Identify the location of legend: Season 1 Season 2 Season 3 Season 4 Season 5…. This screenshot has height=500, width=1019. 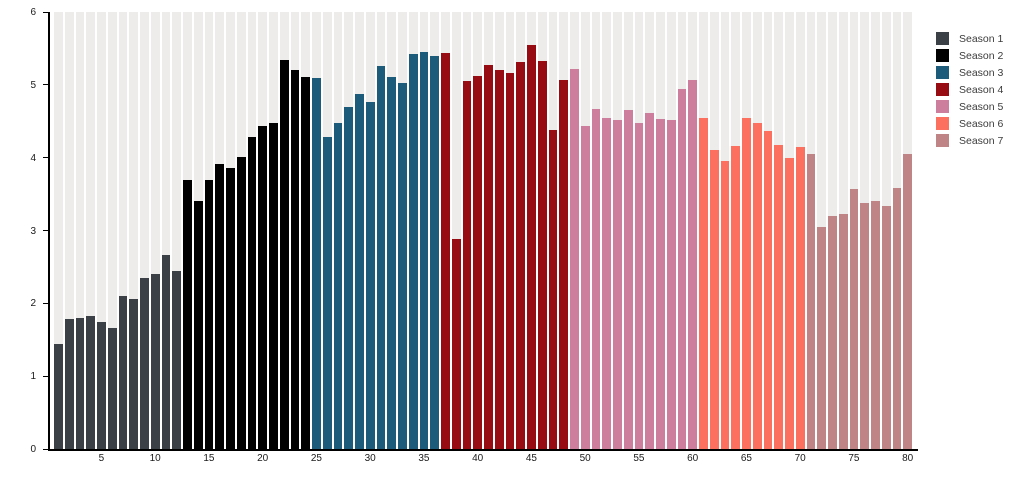
(969, 91).